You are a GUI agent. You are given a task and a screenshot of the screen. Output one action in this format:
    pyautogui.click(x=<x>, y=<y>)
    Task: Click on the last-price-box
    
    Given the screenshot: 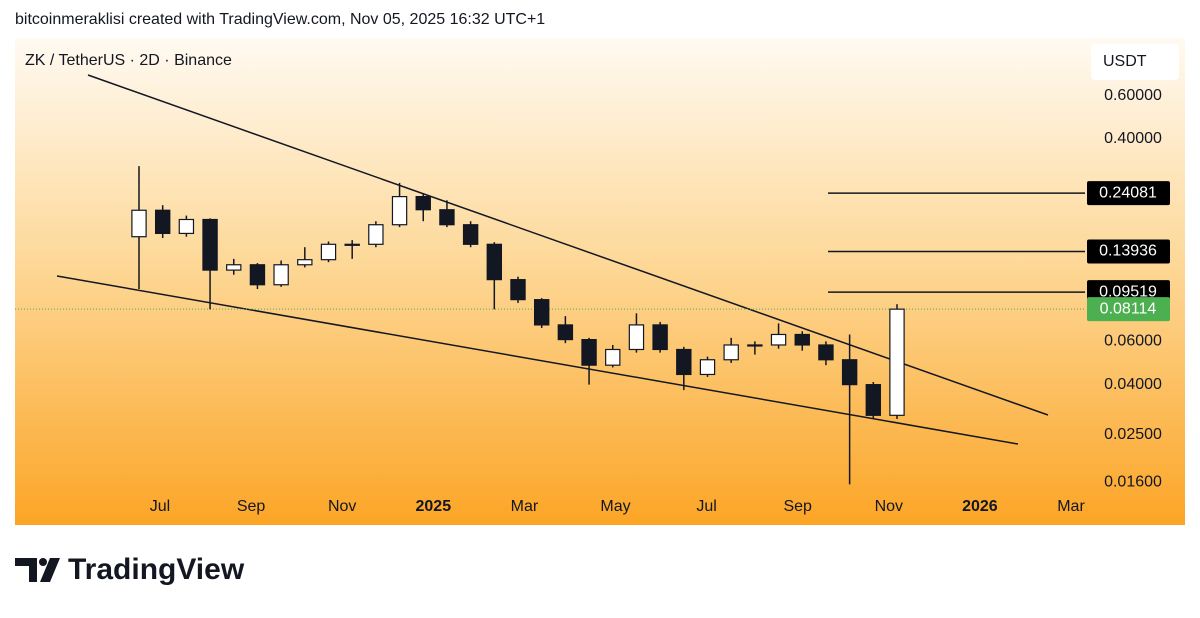 What is the action you would take?
    pyautogui.click(x=1128, y=309)
    